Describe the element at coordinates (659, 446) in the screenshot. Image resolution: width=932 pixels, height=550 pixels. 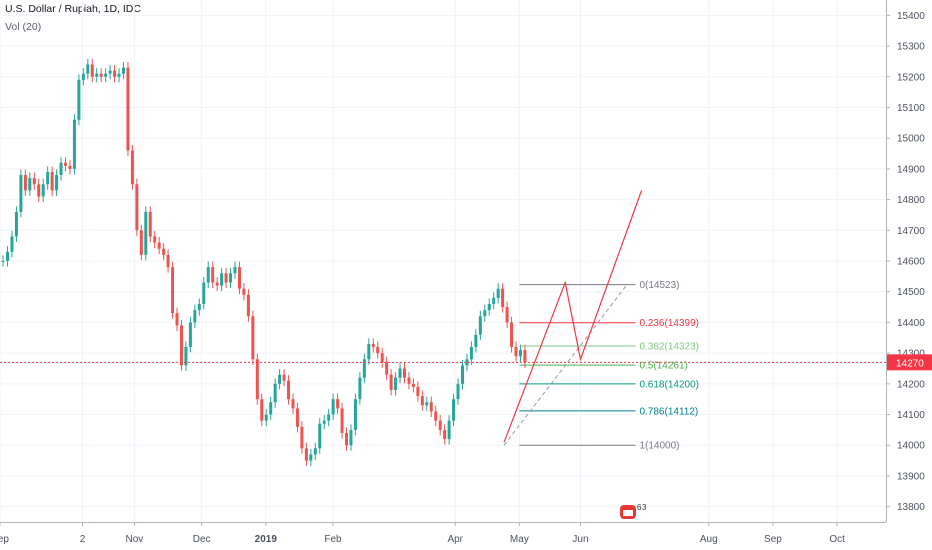
I see `fib-level-label: 1(14000)` at that location.